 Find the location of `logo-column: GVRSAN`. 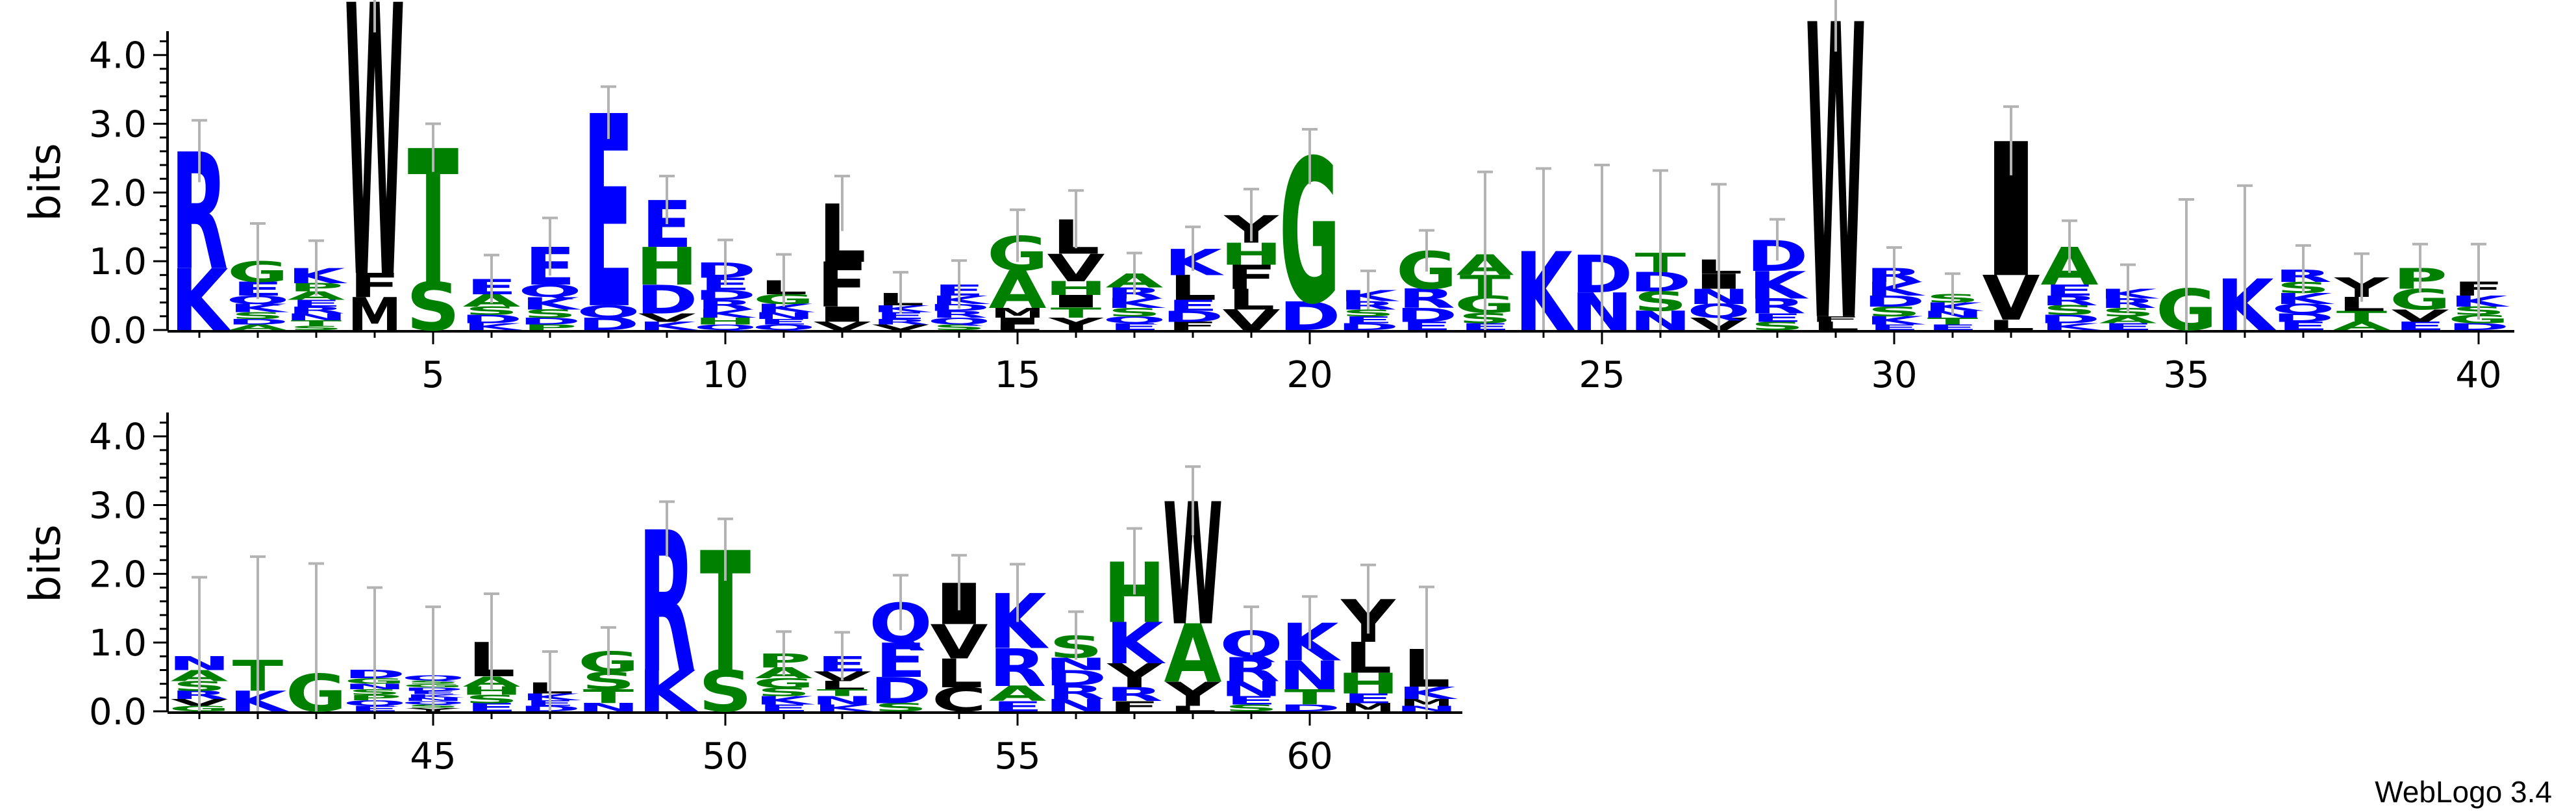

logo-column: GVRSAN is located at coordinates (199, 644).